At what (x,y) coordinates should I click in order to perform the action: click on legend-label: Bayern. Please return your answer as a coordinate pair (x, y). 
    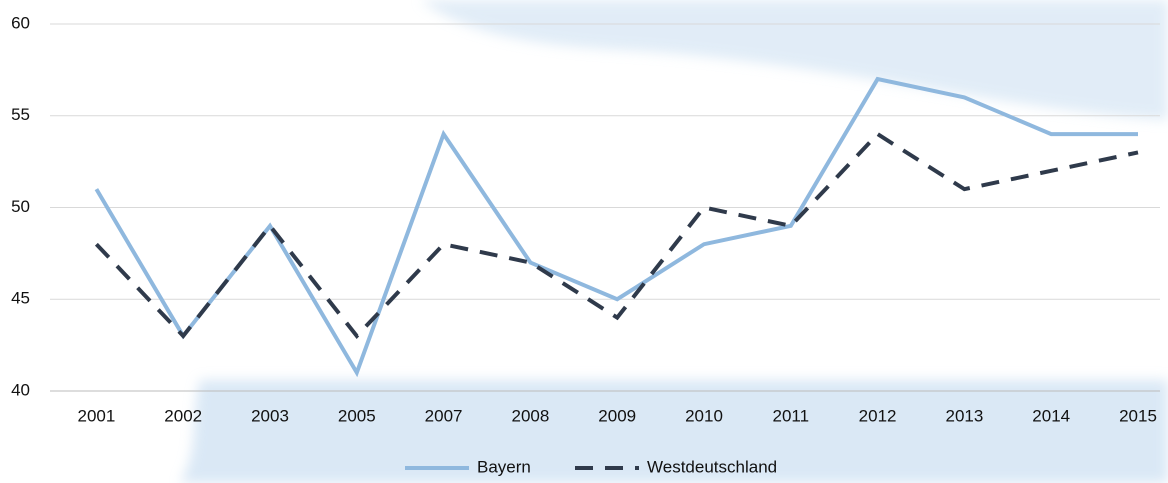
    Looking at the image, I should click on (504, 466).